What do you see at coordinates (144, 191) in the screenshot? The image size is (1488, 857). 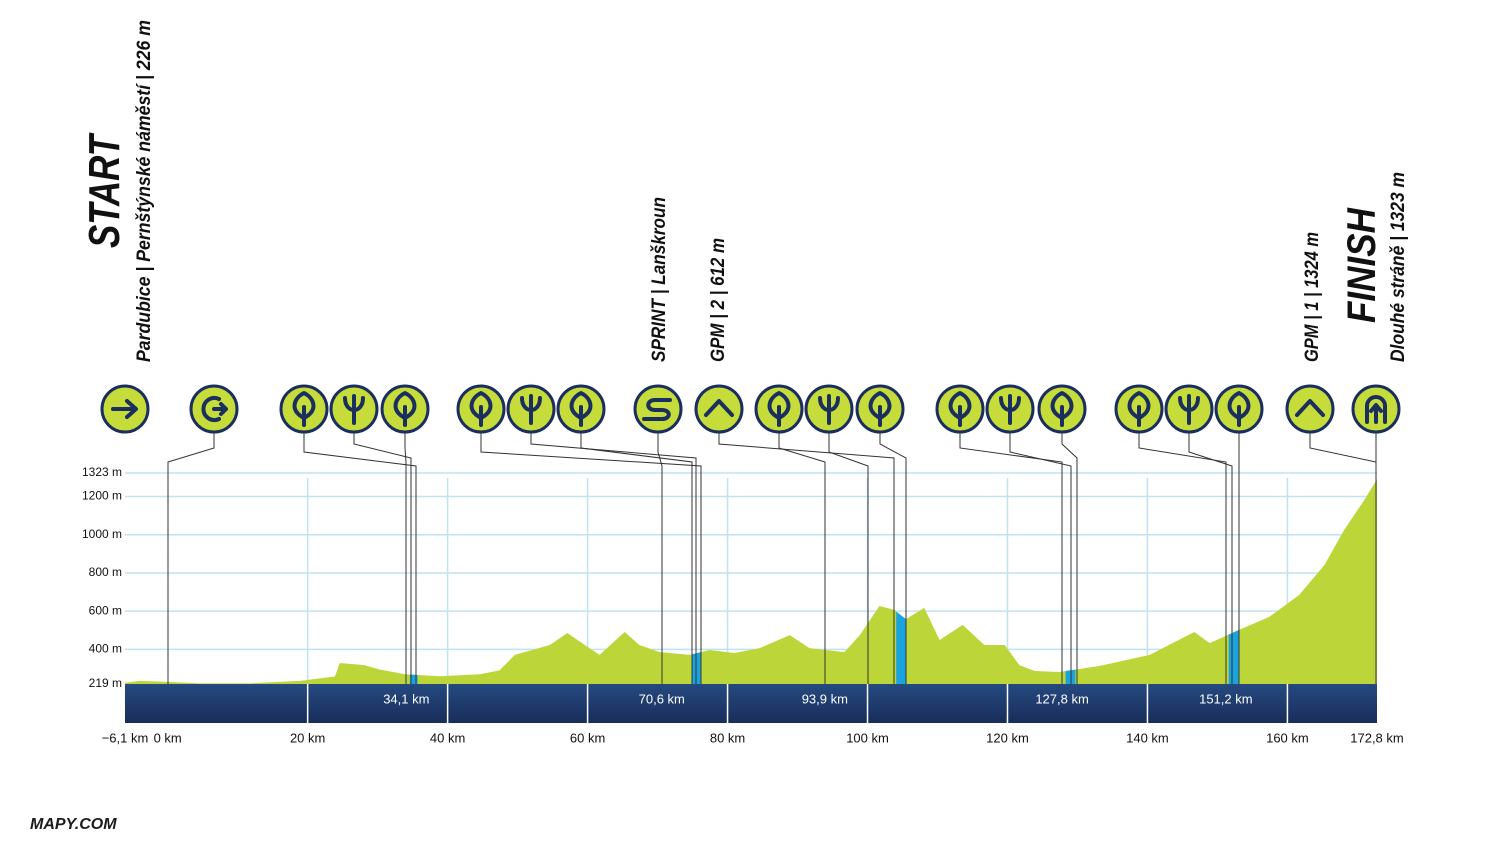 I see `start-place: Pardubice | Pernštýnské náměstí | 226 m` at bounding box center [144, 191].